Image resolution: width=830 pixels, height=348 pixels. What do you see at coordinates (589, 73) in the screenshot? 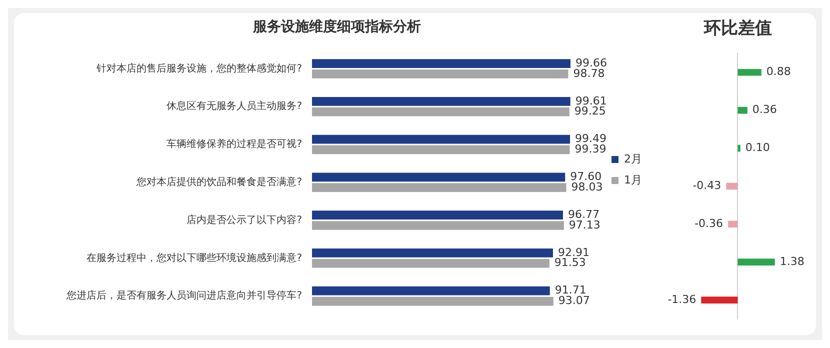
I see `data-label: 98.78` at bounding box center [589, 73].